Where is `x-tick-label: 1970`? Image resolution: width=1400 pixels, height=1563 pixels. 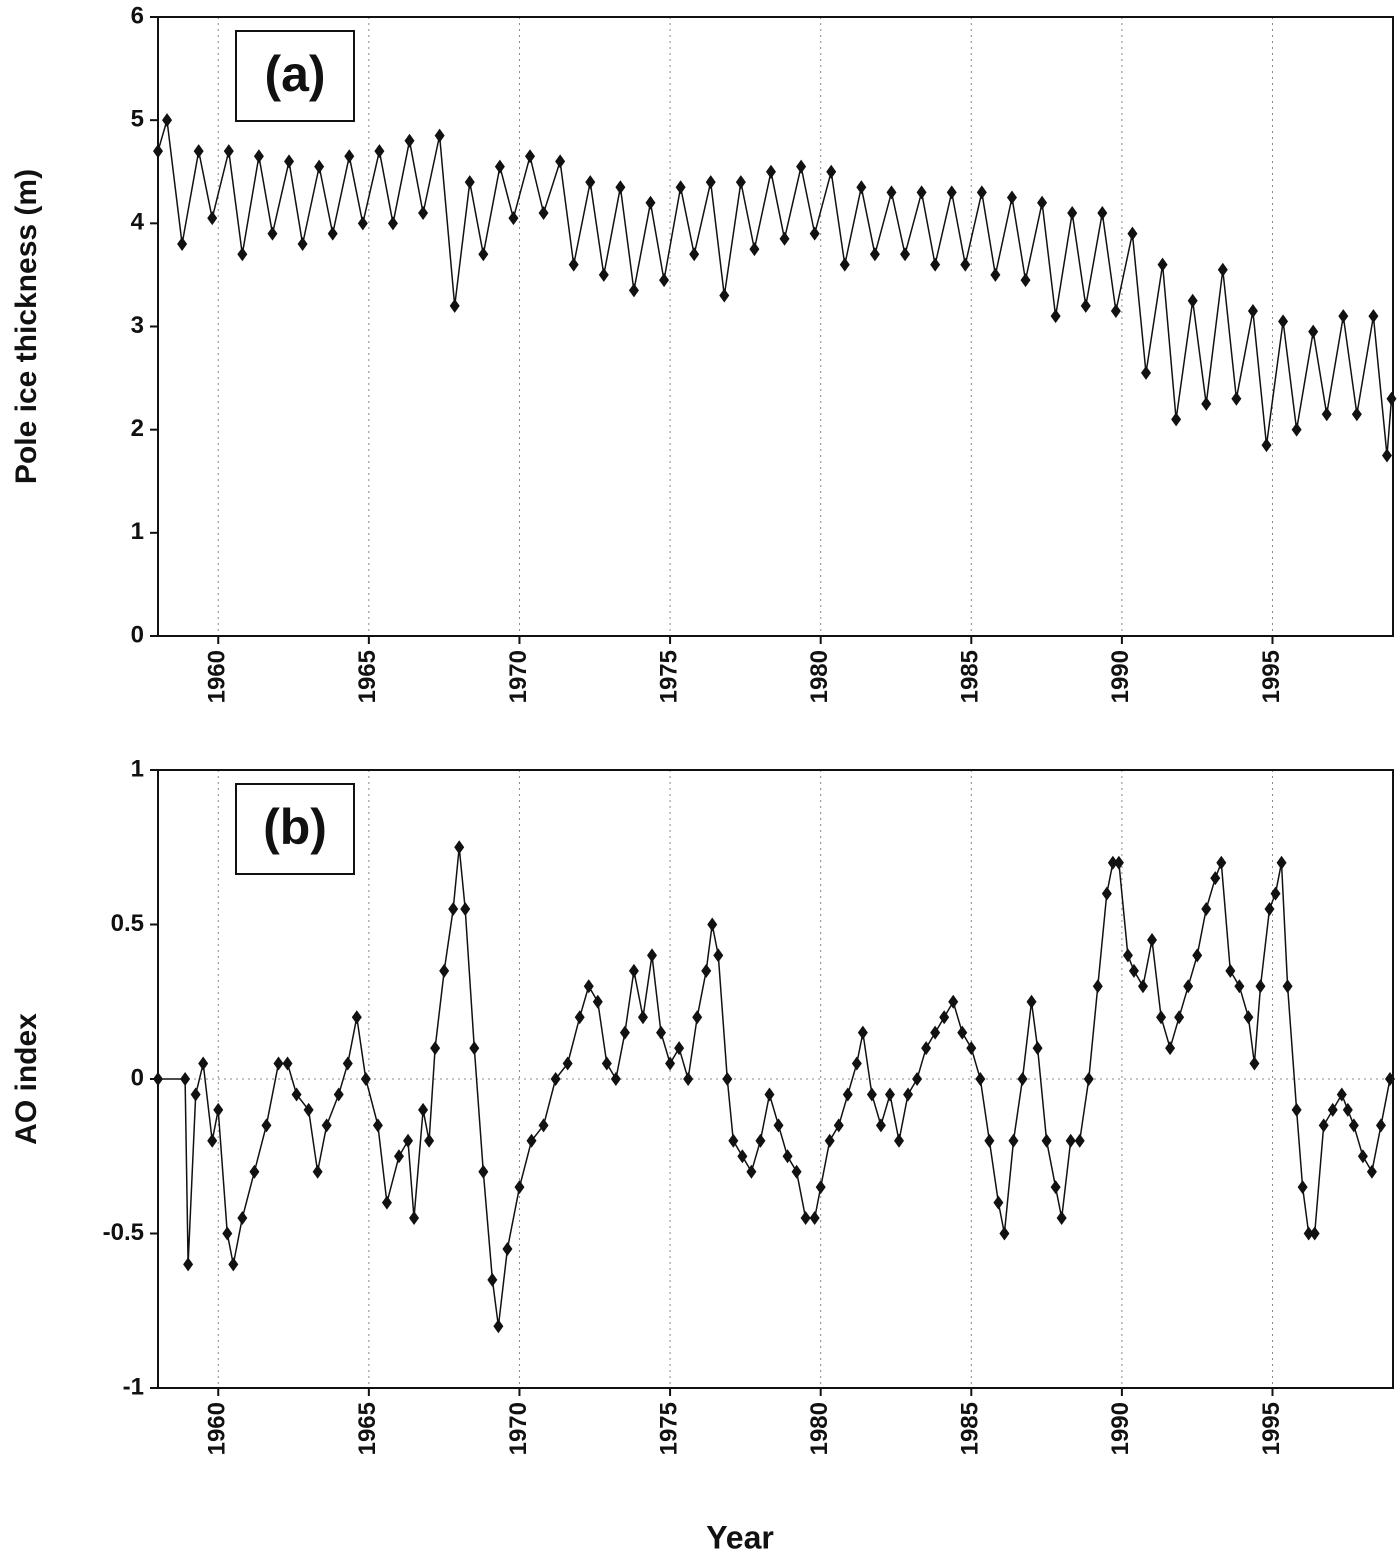 x-tick-label: 1970 is located at coordinates (518, 1428).